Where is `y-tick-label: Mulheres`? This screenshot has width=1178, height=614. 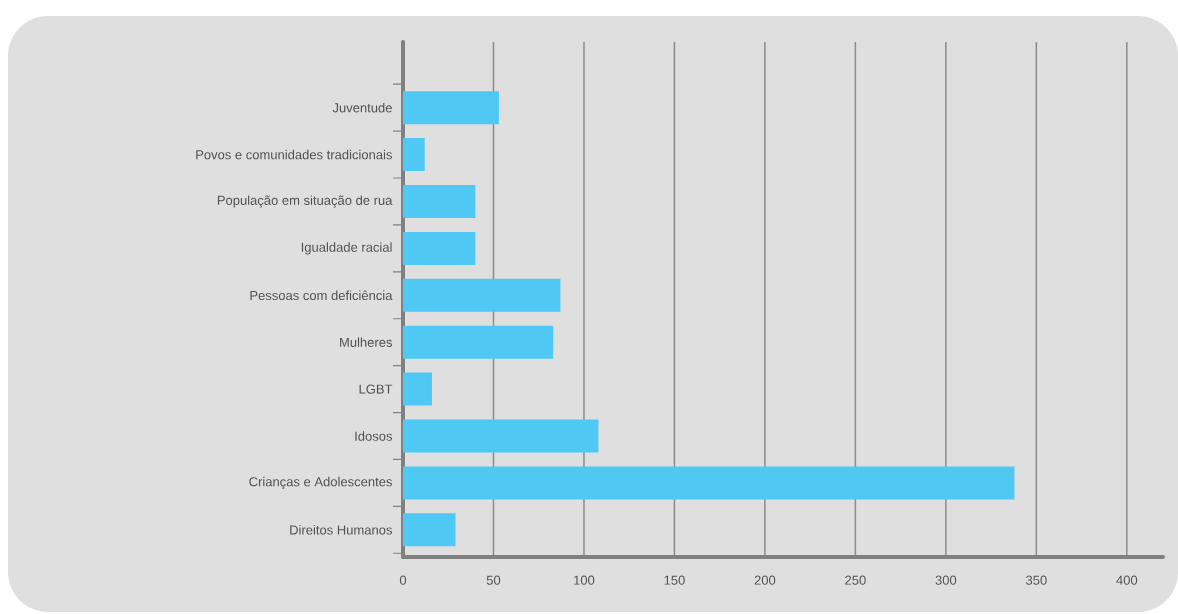 y-tick-label: Mulheres is located at coordinates (366, 342).